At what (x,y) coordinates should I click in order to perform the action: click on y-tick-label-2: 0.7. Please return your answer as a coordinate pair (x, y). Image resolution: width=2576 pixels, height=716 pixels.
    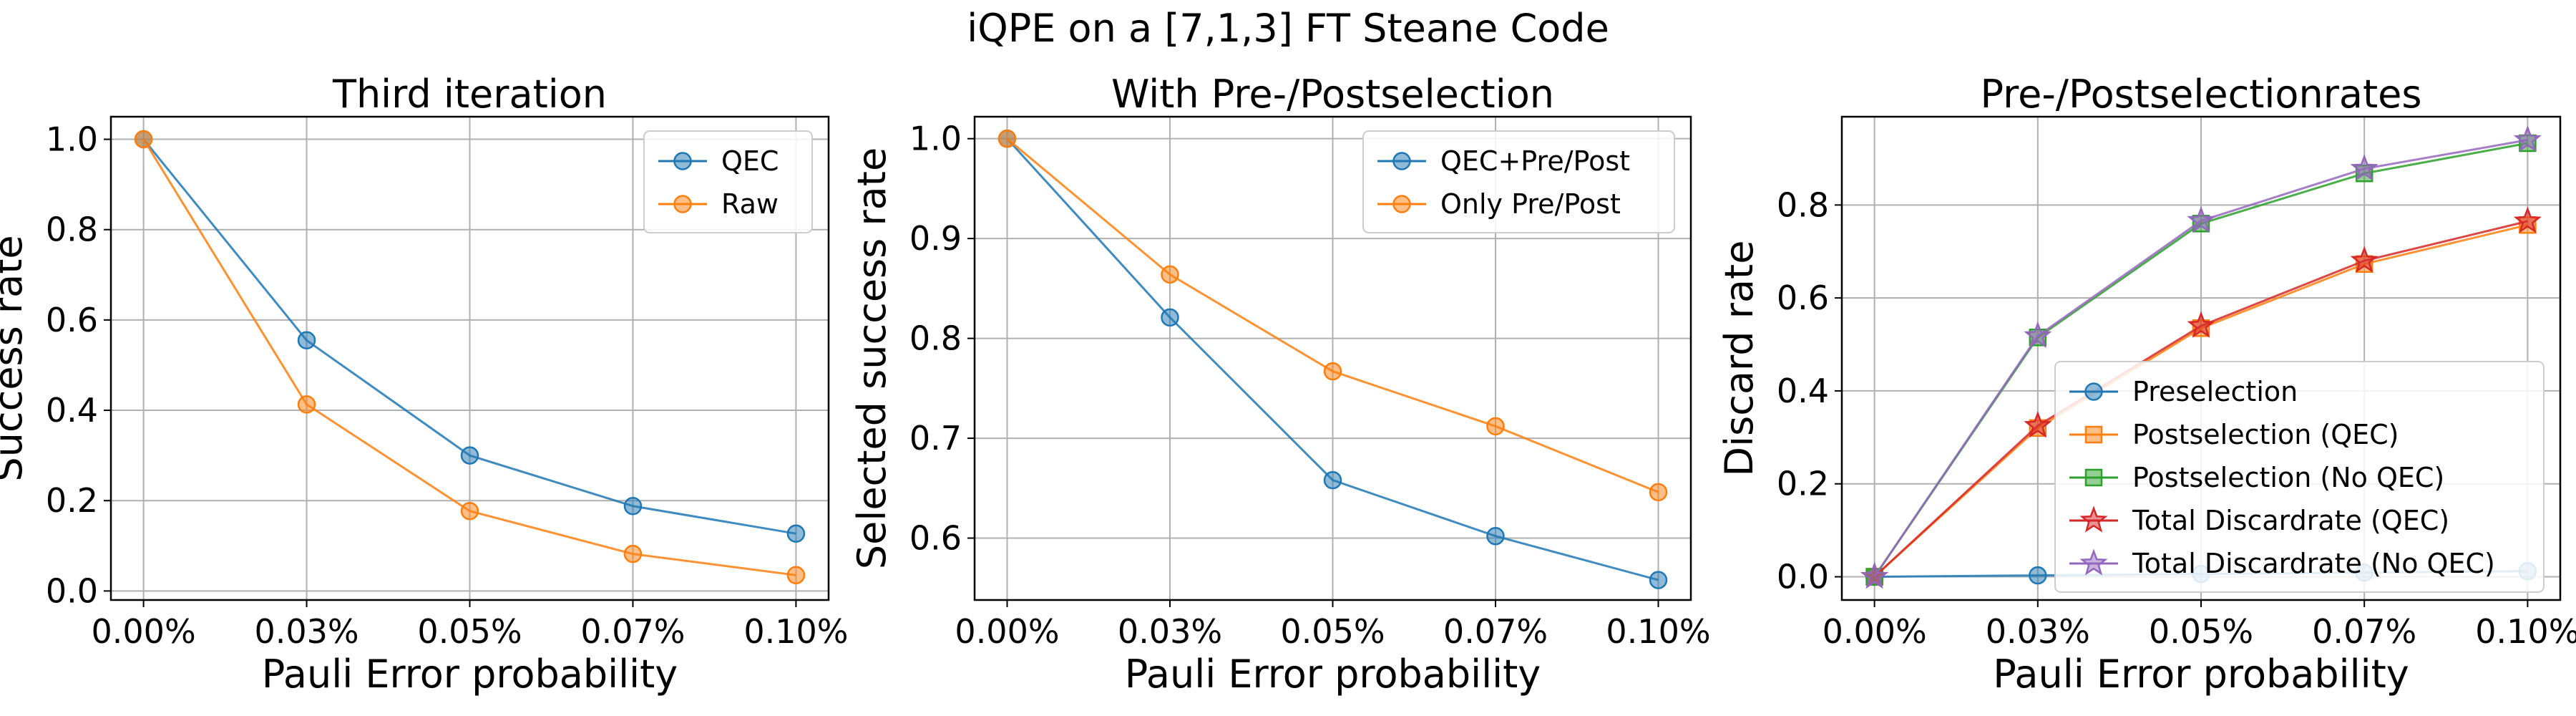
    Looking at the image, I should click on (935, 438).